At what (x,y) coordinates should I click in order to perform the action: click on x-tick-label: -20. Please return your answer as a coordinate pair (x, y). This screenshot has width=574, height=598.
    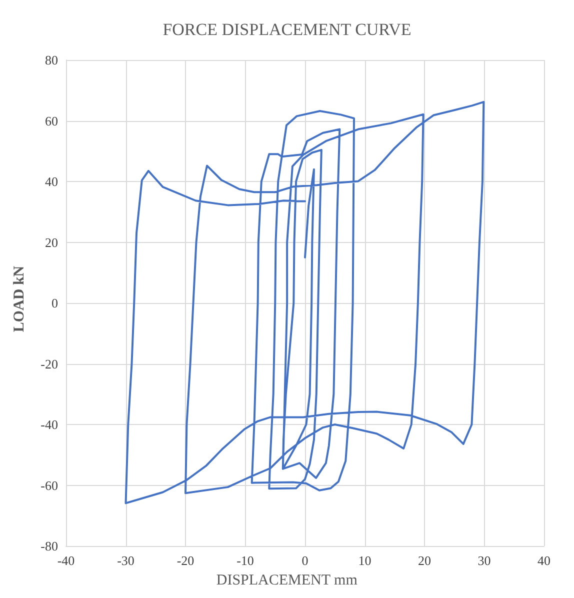
    Looking at the image, I should click on (185, 560).